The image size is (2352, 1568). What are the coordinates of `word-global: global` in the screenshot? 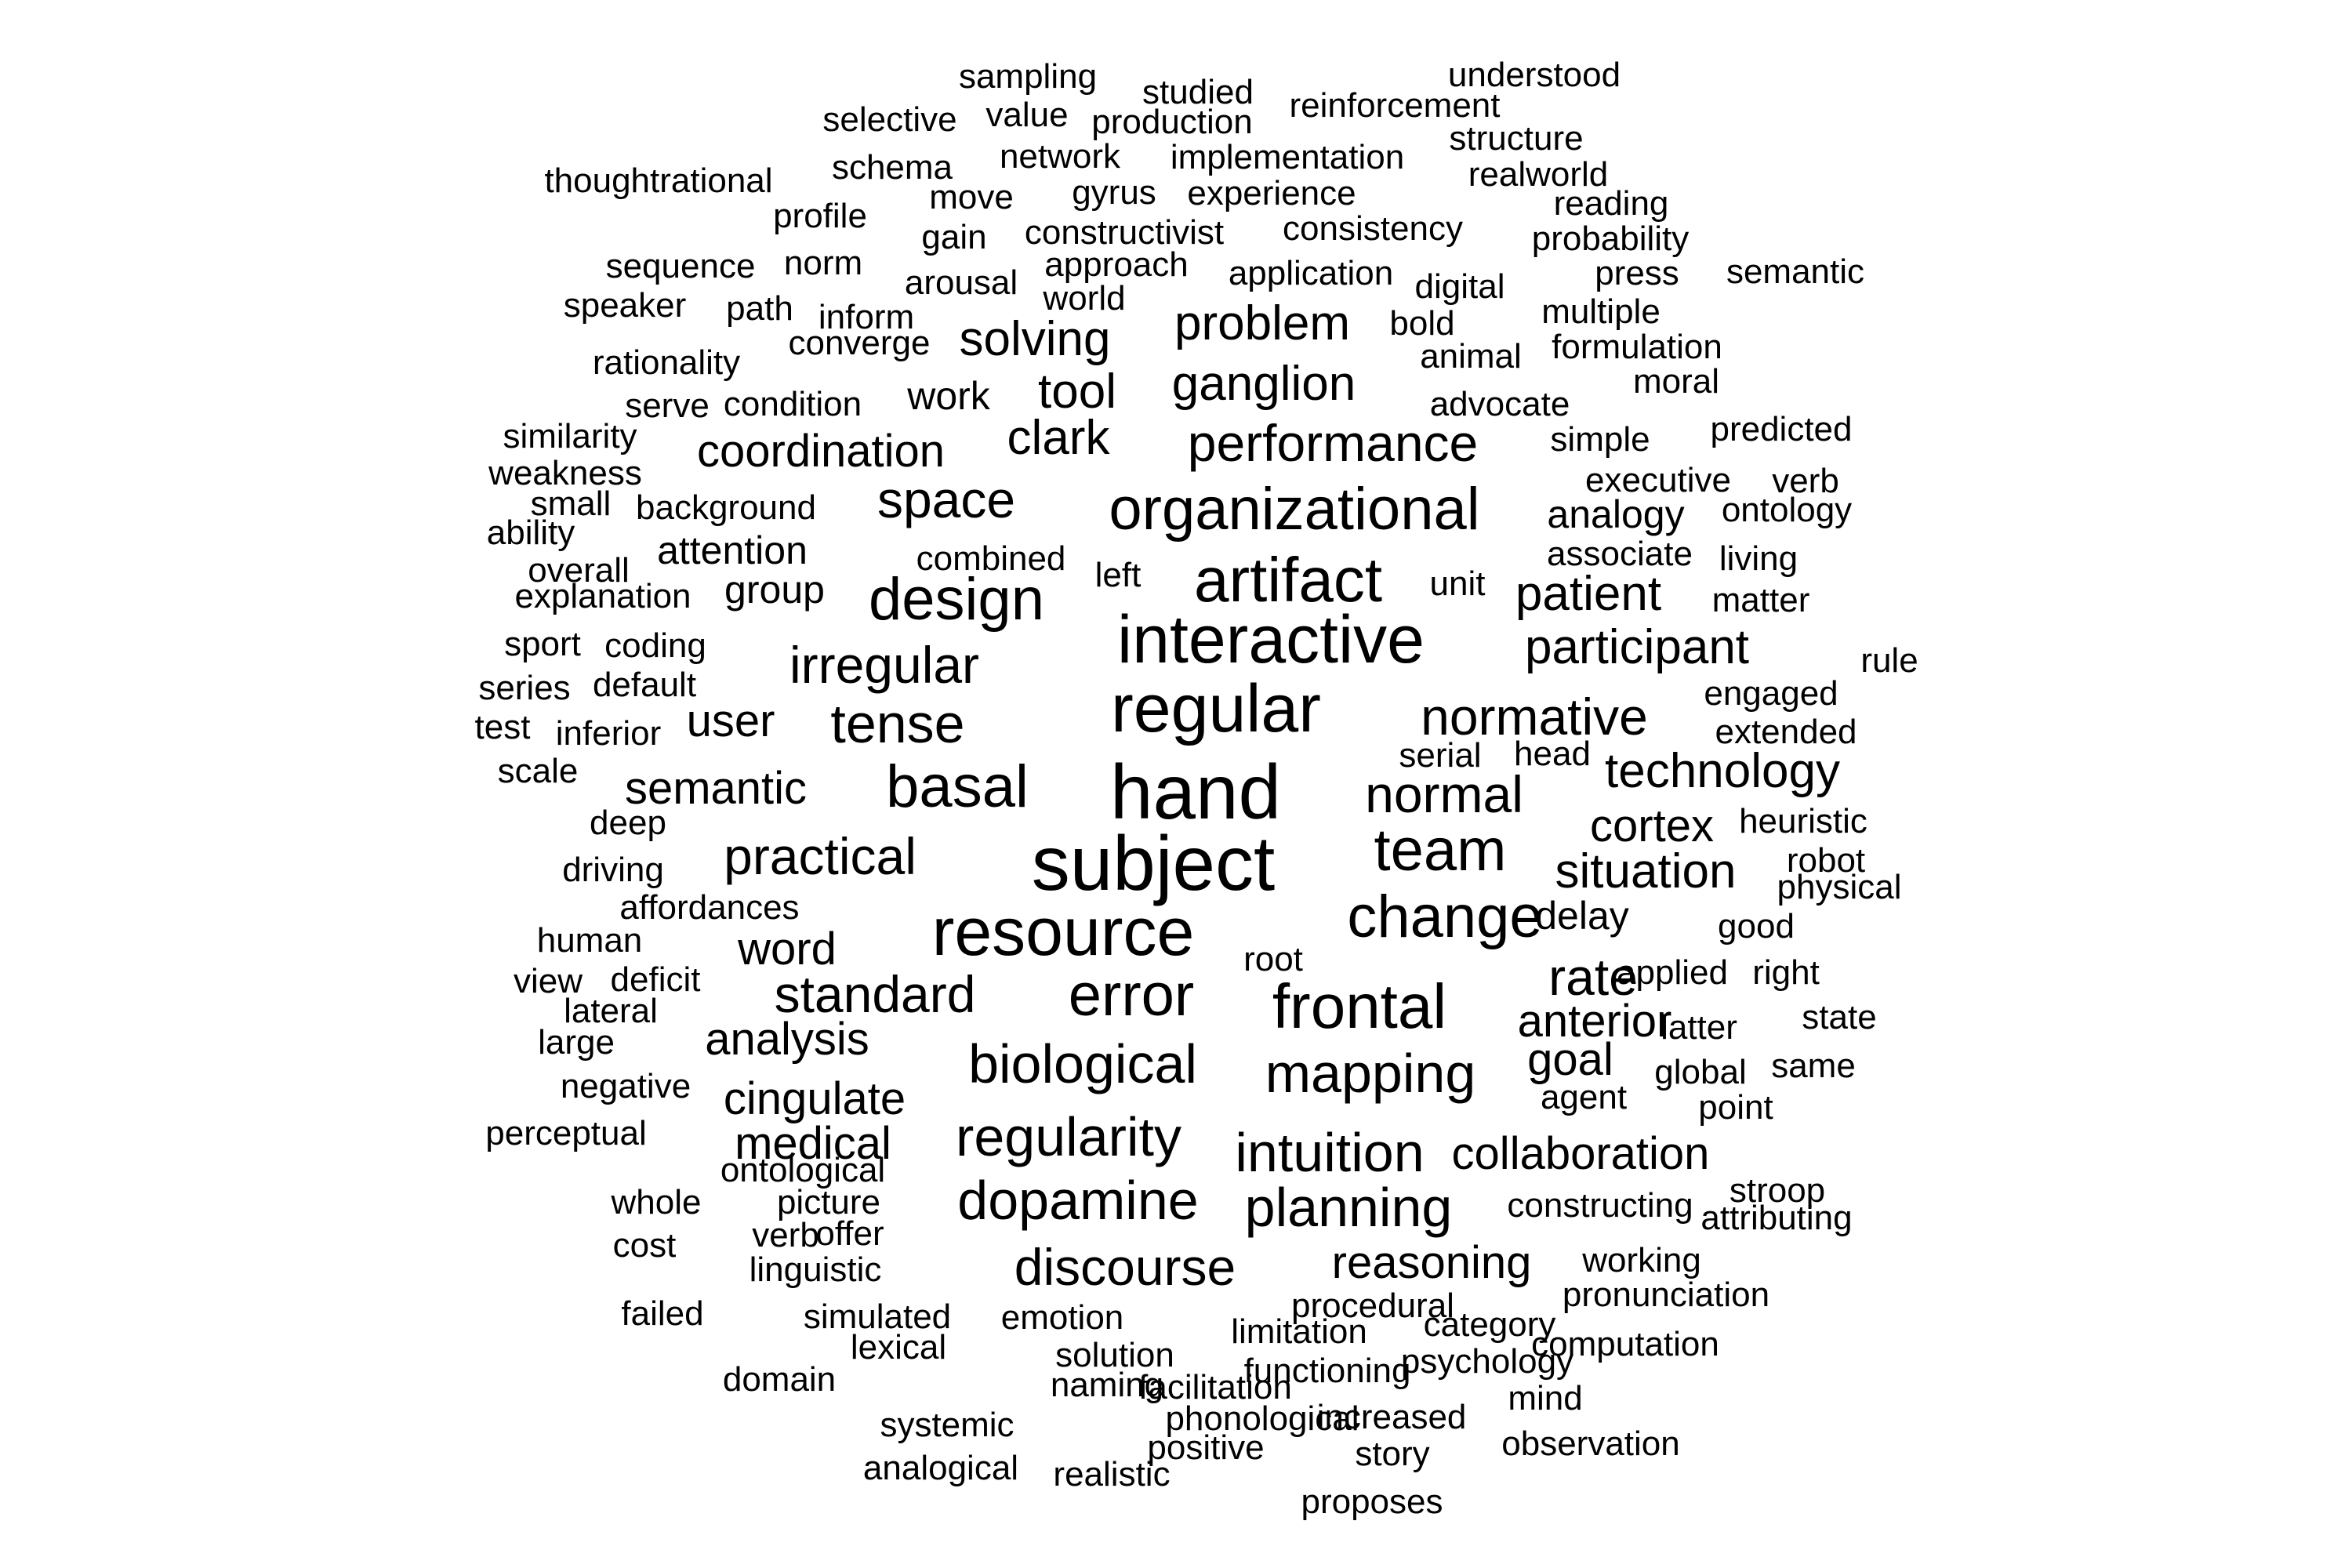 It's located at (1700, 1072).